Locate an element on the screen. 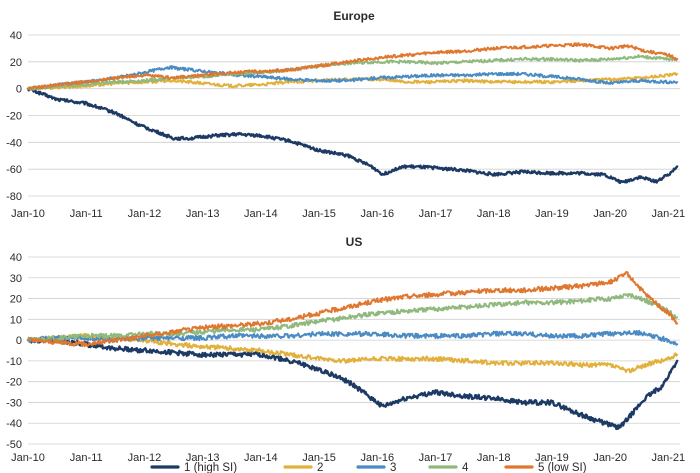 The width and height of the screenshot is (700, 473). us-x-tick-label: Jan-11 is located at coordinates (86, 458).